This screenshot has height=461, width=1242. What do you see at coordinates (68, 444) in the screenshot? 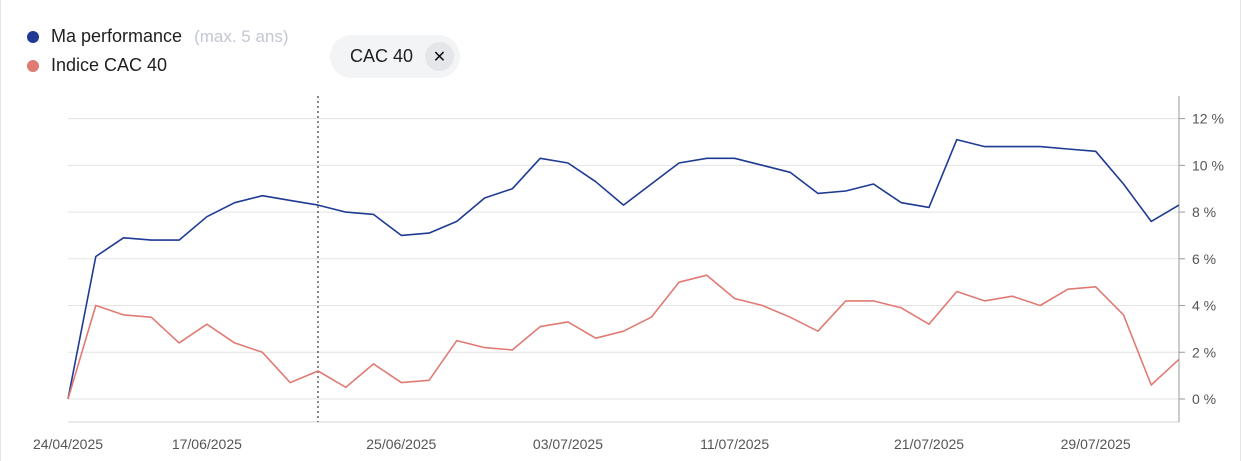
I see `x-tick-label: 24/04/2025` at bounding box center [68, 444].